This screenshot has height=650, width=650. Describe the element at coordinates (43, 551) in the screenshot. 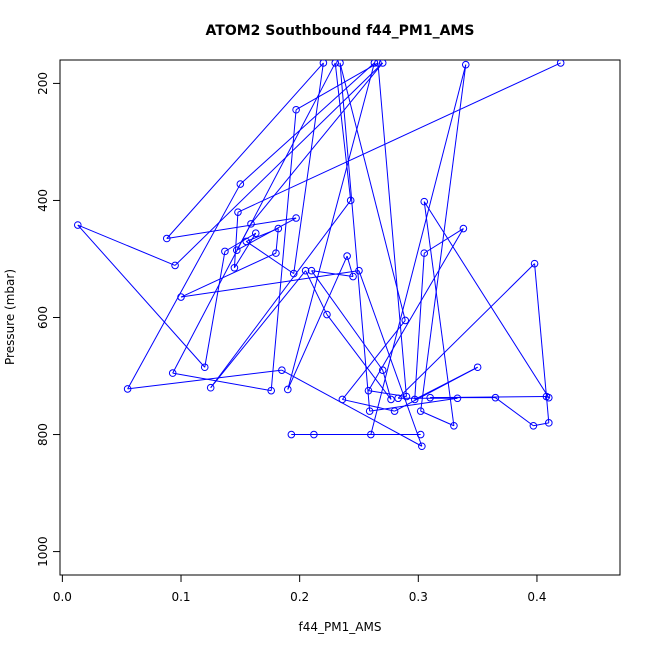

I see `y-tick-label: 1000` at that location.